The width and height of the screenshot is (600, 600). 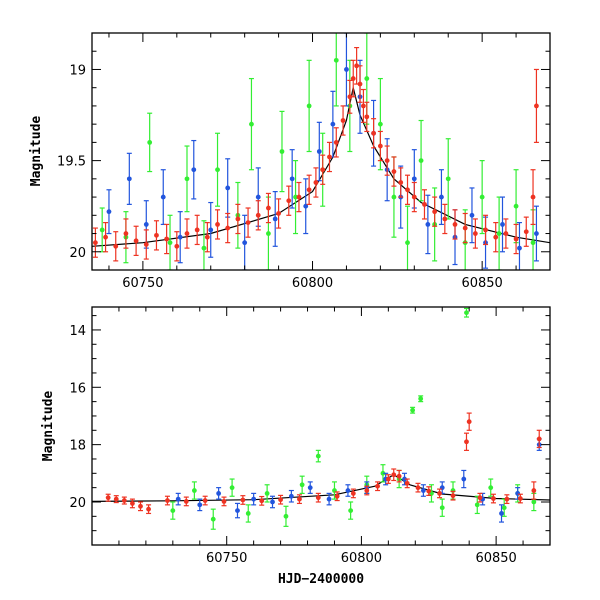 I want to click on top-y-tick-label: 20, so click(x=77, y=253).